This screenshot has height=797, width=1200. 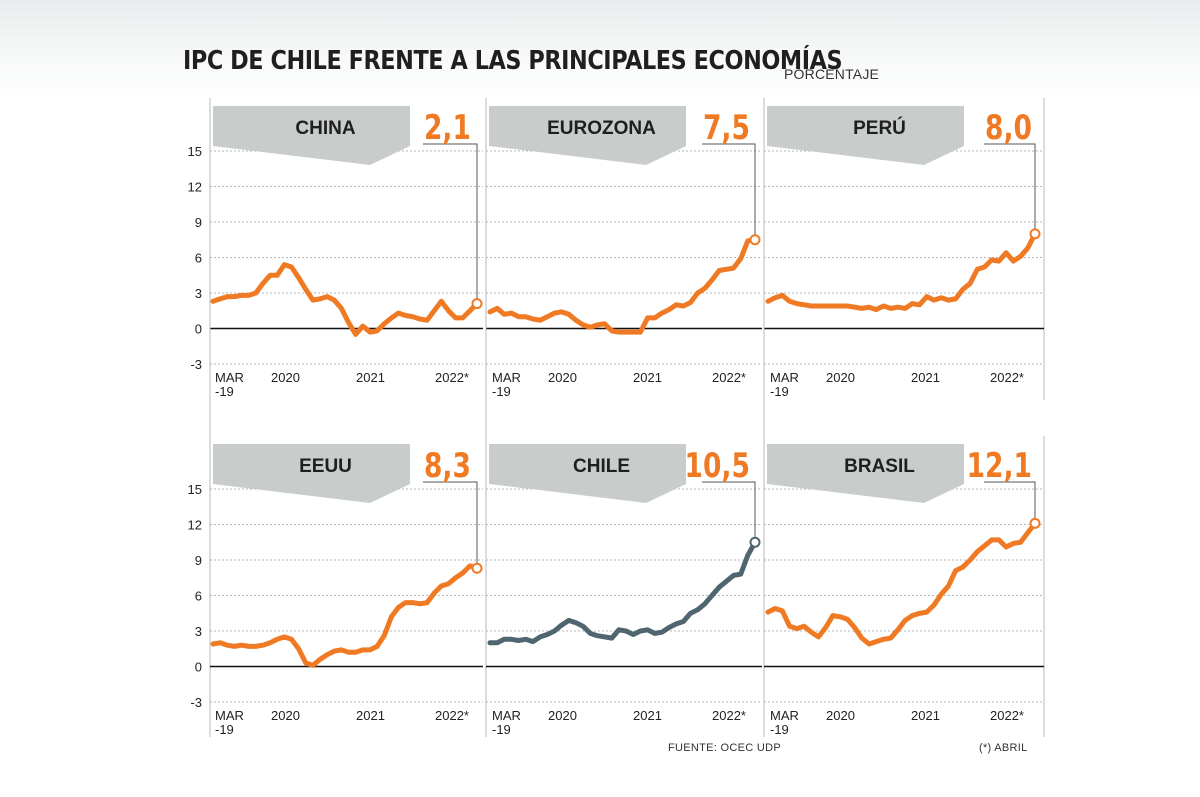 What do you see at coordinates (999, 466) in the screenshot?
I see `latest-value-label: 12,1` at bounding box center [999, 466].